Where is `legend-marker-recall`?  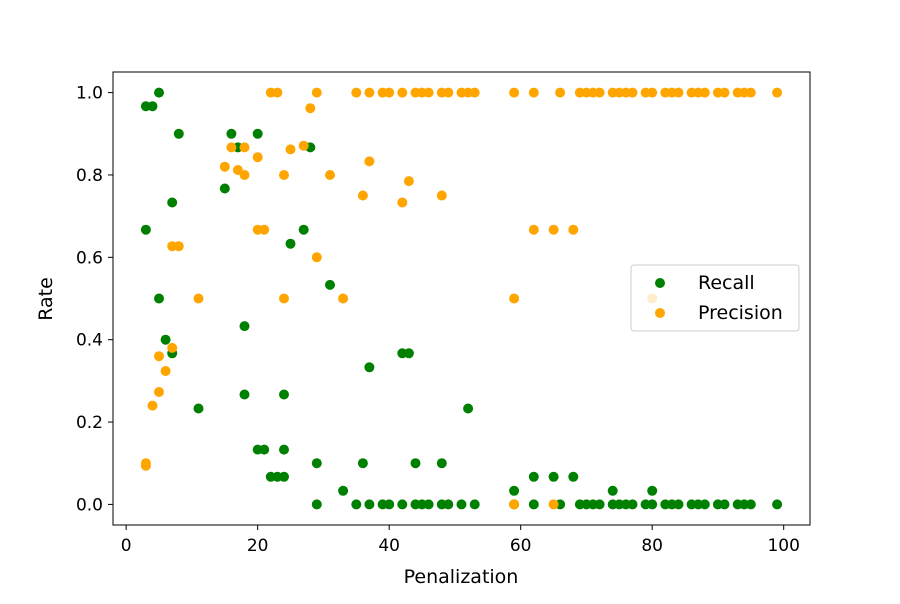 legend-marker-recall is located at coordinates (660, 283).